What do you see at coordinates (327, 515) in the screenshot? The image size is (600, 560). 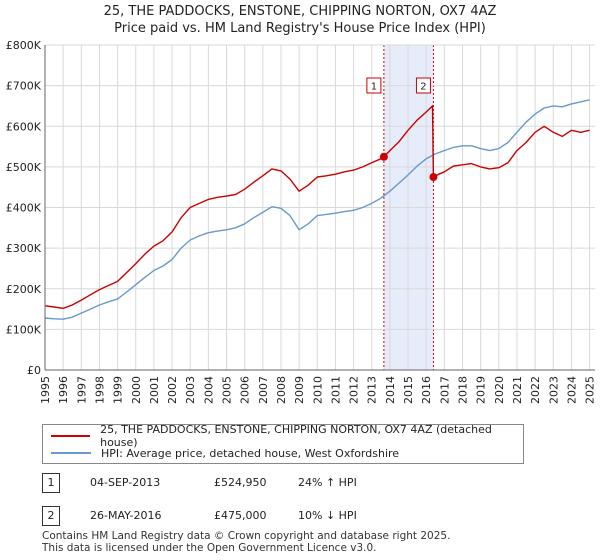 I see `transaction-hpi-diff: 10% ↓ HPI` at bounding box center [327, 515].